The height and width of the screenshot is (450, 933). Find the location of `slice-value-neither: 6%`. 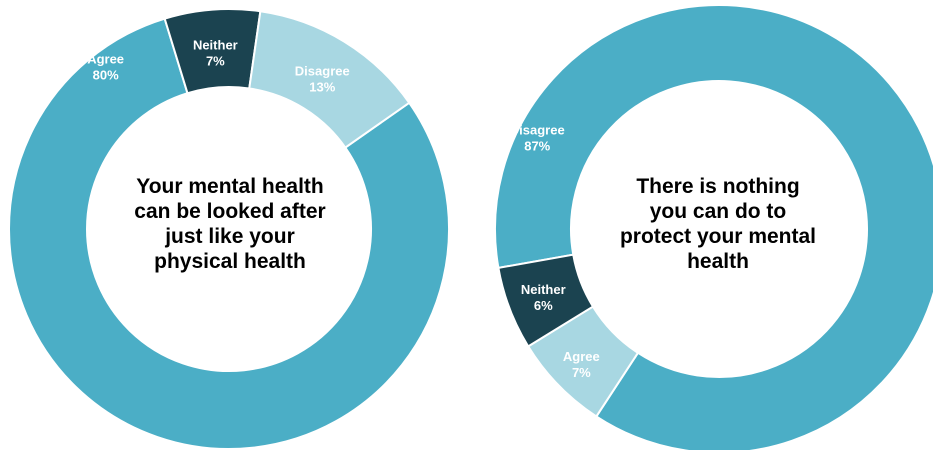

slice-value-neither: 6% is located at coordinates (543, 305).